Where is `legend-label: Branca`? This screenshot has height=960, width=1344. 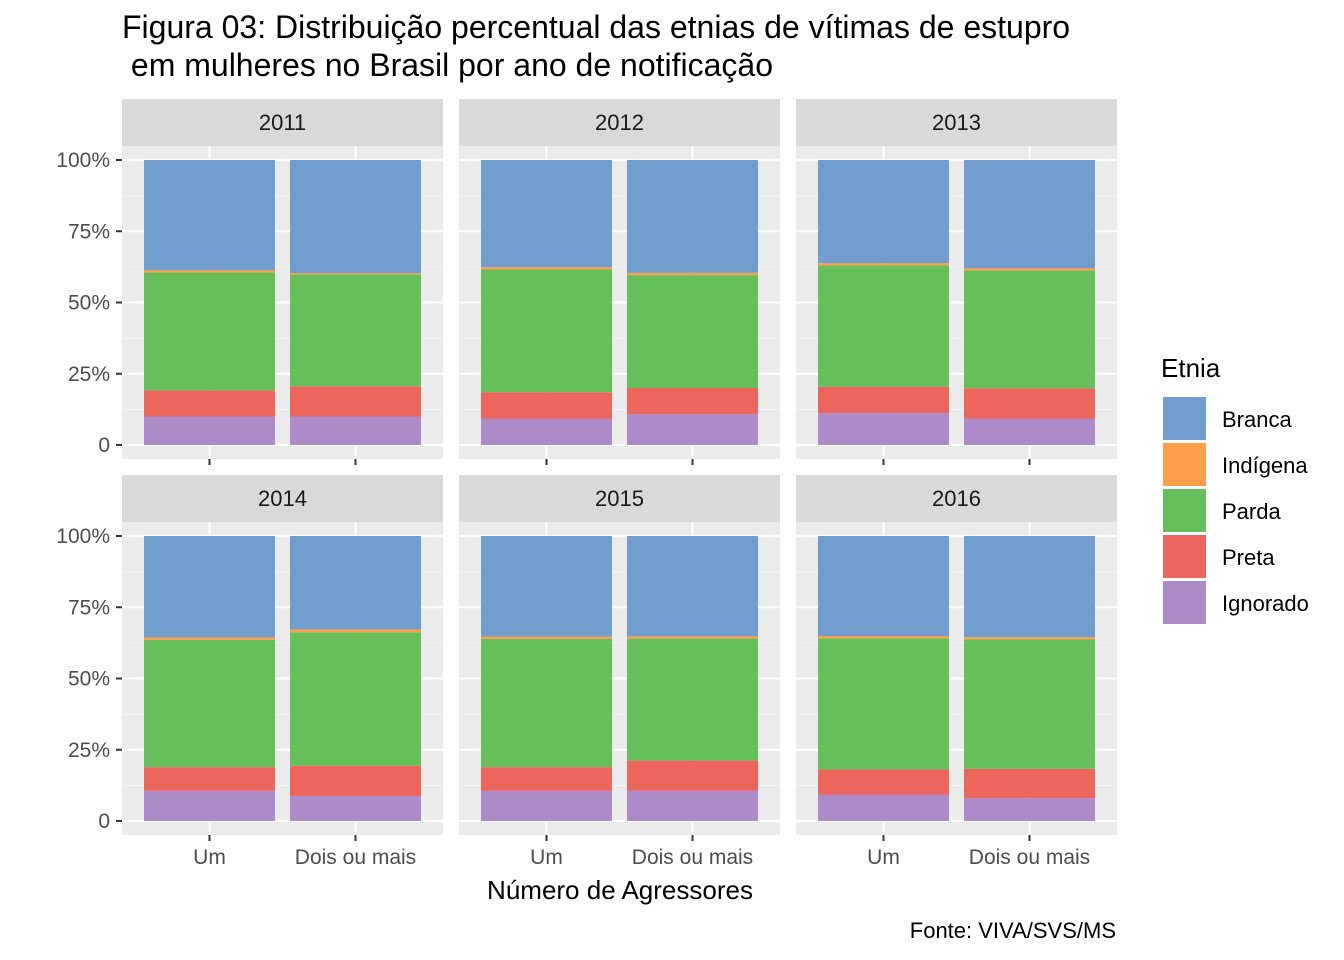
legend-label: Branca is located at coordinates (1257, 419).